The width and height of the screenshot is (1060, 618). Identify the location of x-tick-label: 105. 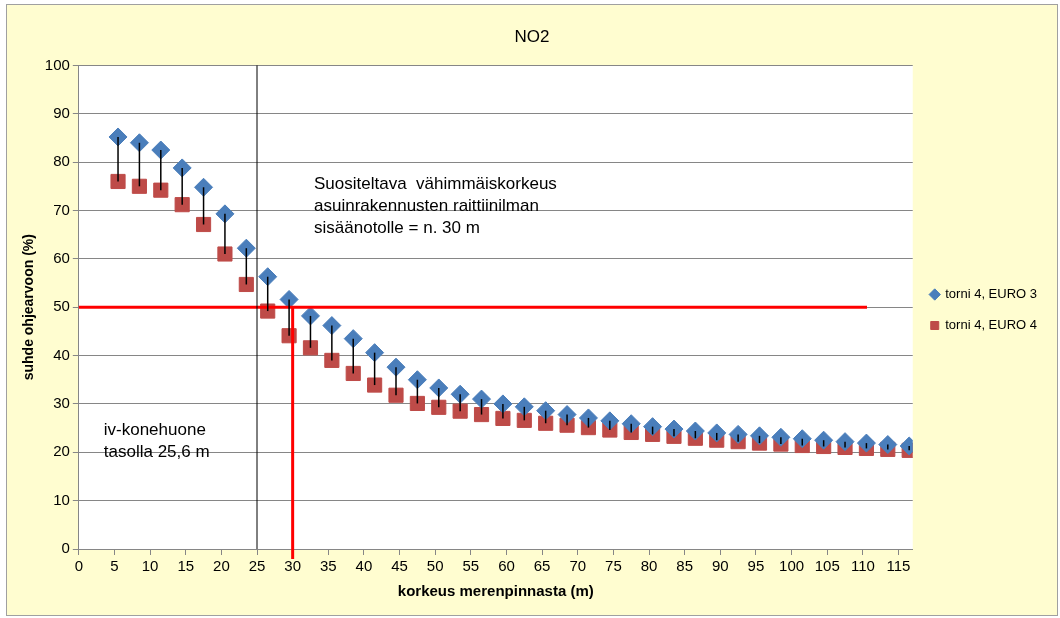
(827, 566).